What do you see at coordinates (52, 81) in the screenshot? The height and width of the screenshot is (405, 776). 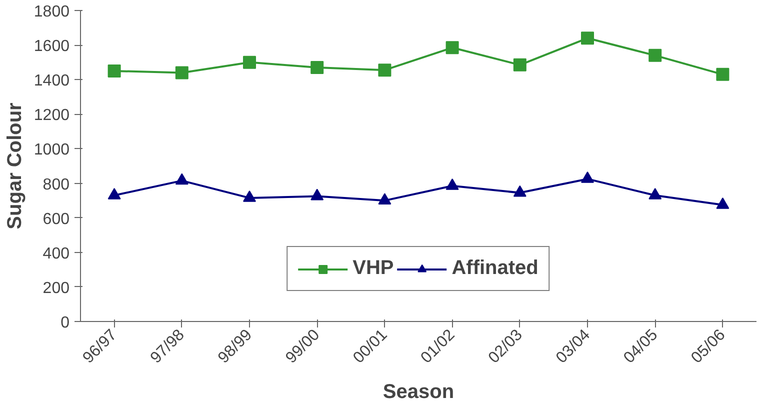 I see `y-tick-label: 1400` at bounding box center [52, 81].